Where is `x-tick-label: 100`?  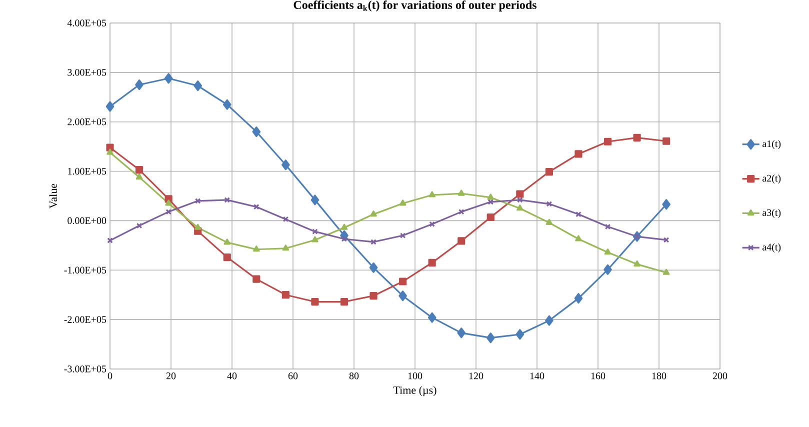
x-tick-label: 100 is located at coordinates (415, 376).